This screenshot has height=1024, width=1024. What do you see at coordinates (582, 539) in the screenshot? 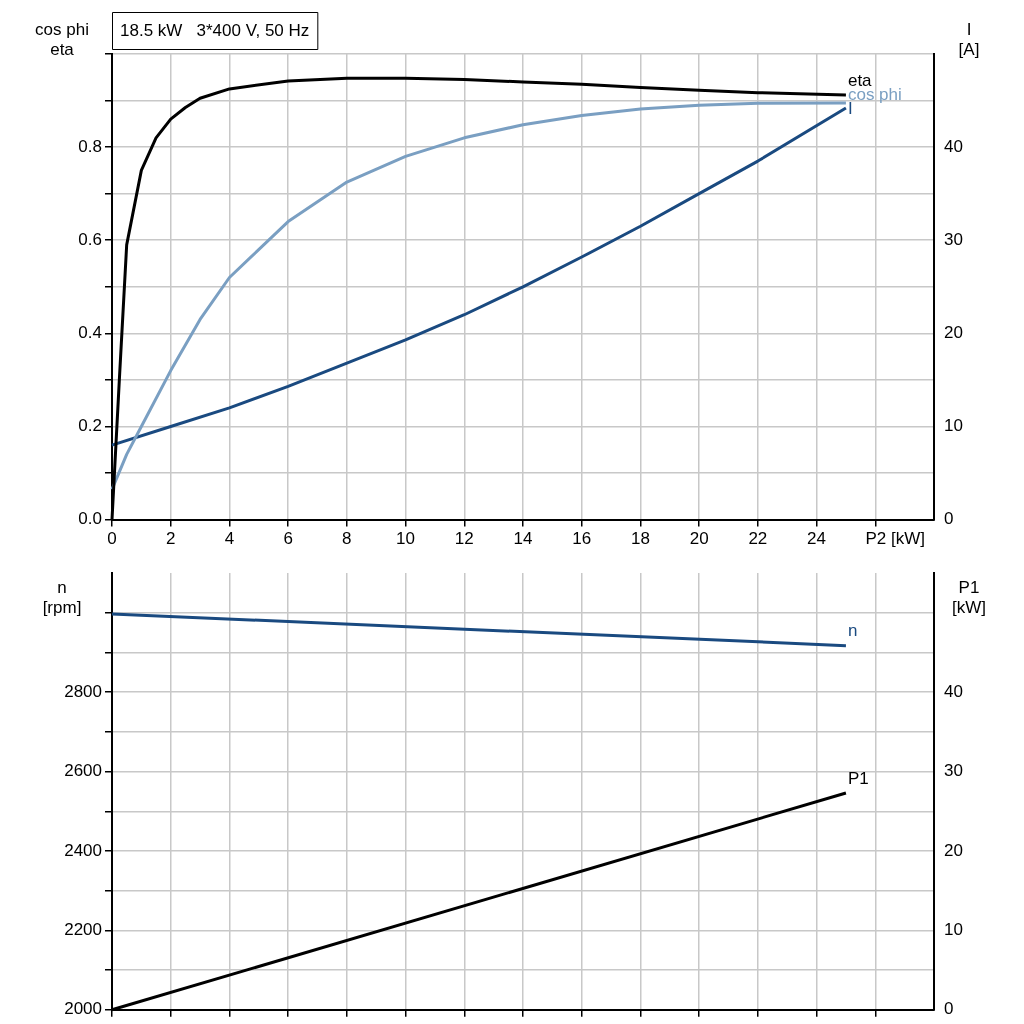
I see `x-tick-label: 16` at bounding box center [582, 539].